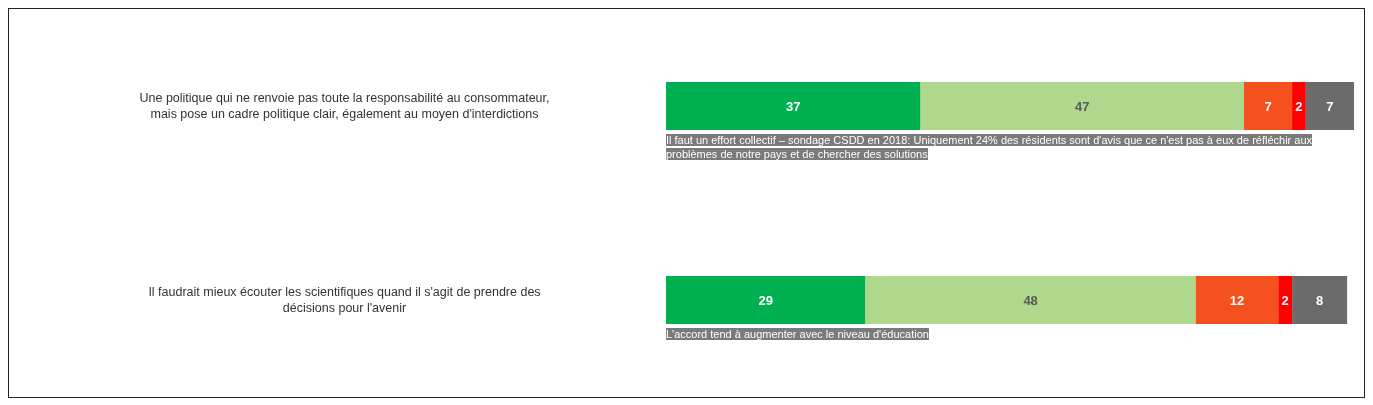 The height and width of the screenshot is (405, 1373). I want to click on data-label: 8, so click(1319, 300).